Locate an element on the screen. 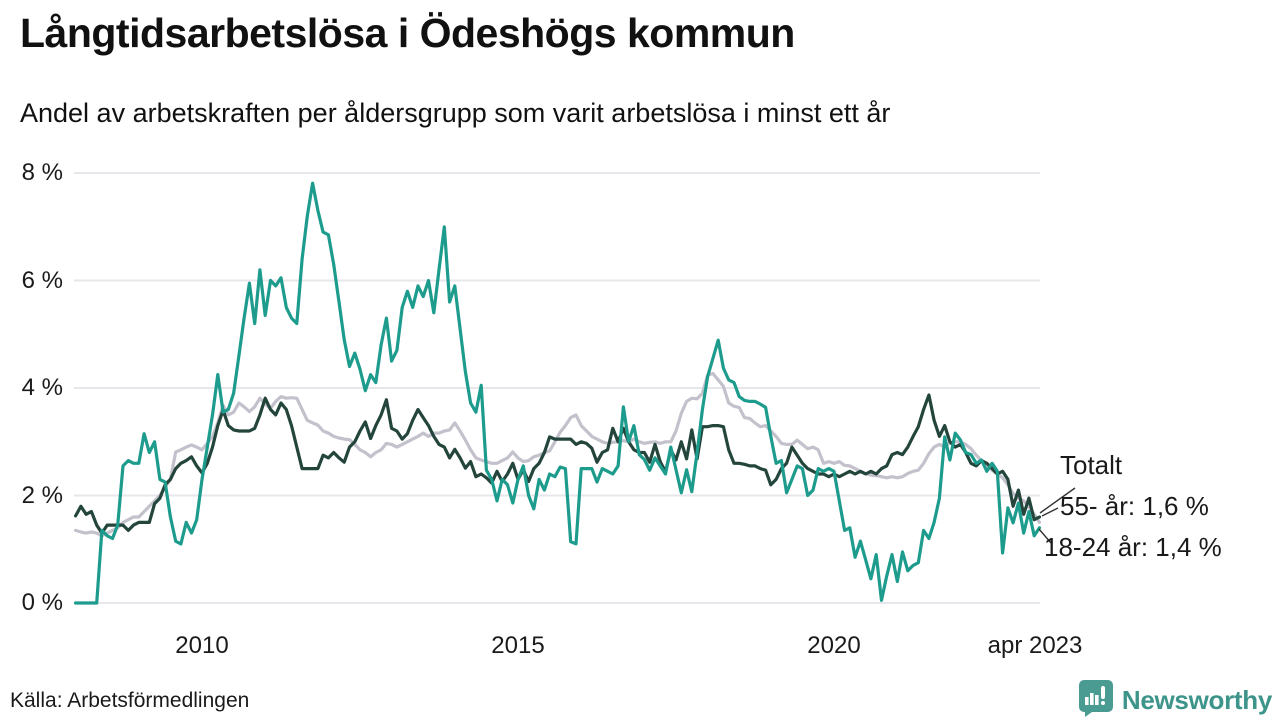 This screenshot has width=1280, height=720. annotation-18-24-ar: 18-24 år: 1,4 % is located at coordinates (1133, 547).